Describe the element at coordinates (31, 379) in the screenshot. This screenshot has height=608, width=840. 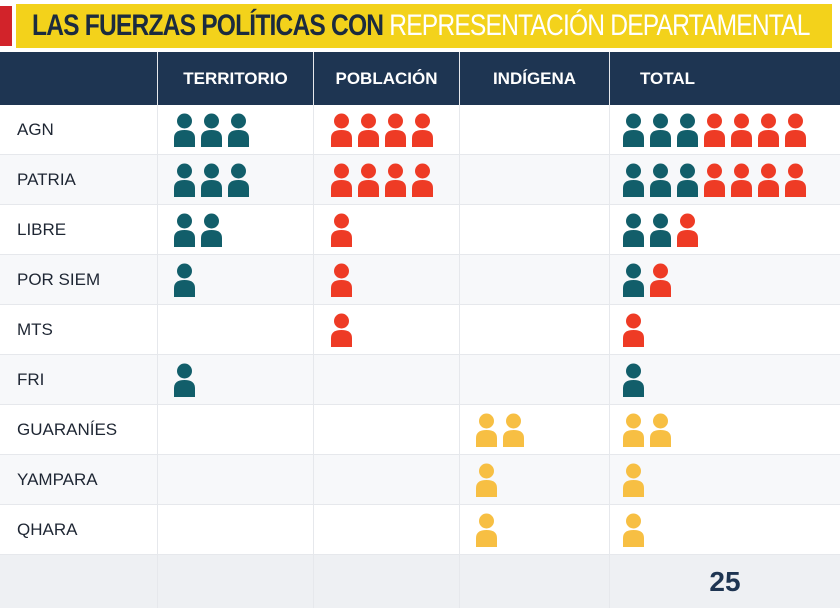
I see `row-label: FRI` at that location.